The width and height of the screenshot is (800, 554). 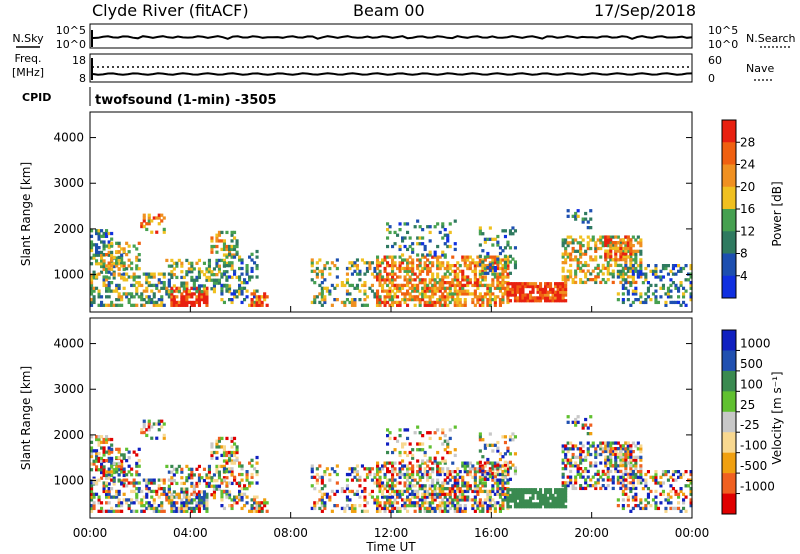 I want to click on beam-title: Beam 00, so click(x=389, y=10).